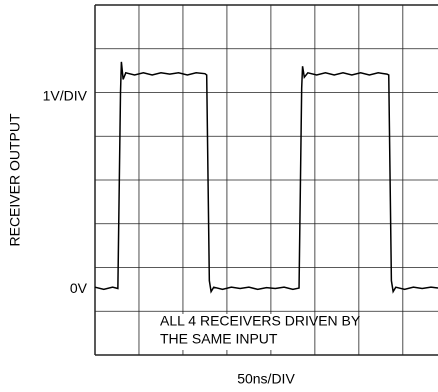  I want to click on annotation-box, so click(221, 332).